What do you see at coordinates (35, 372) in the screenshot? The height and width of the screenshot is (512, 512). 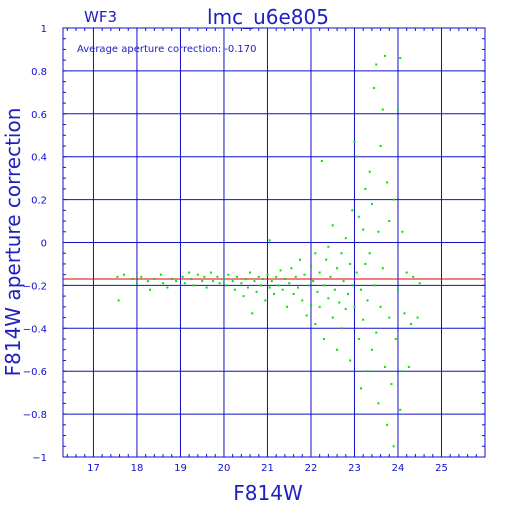 I see `y-tick-label: −0.6` at bounding box center [35, 372].